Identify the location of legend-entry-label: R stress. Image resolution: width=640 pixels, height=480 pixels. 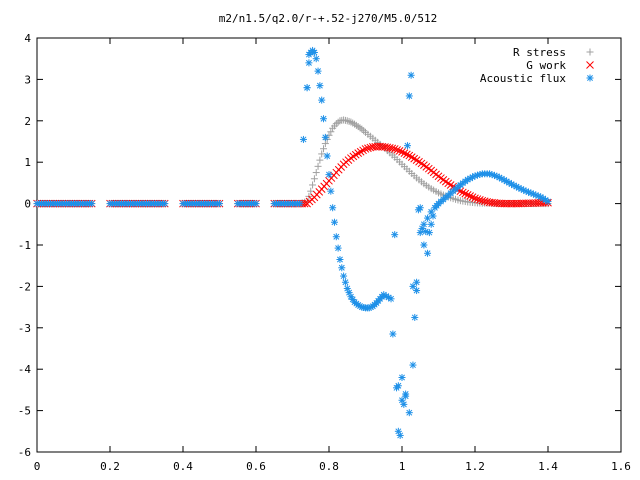
(539, 52).